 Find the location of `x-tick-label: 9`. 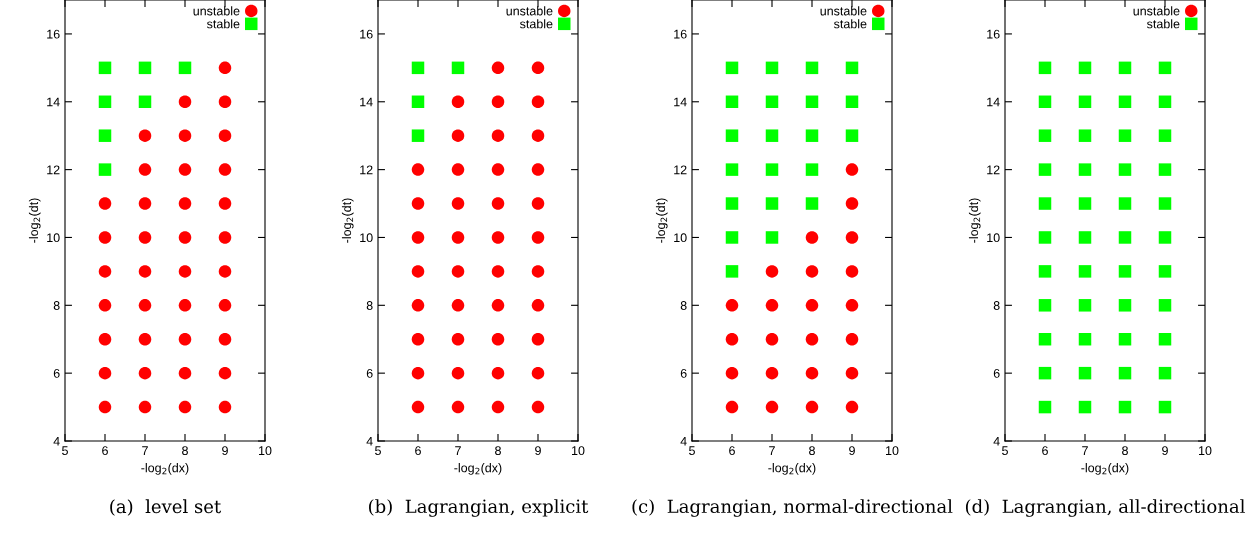

x-tick-label: 9 is located at coordinates (225, 451).